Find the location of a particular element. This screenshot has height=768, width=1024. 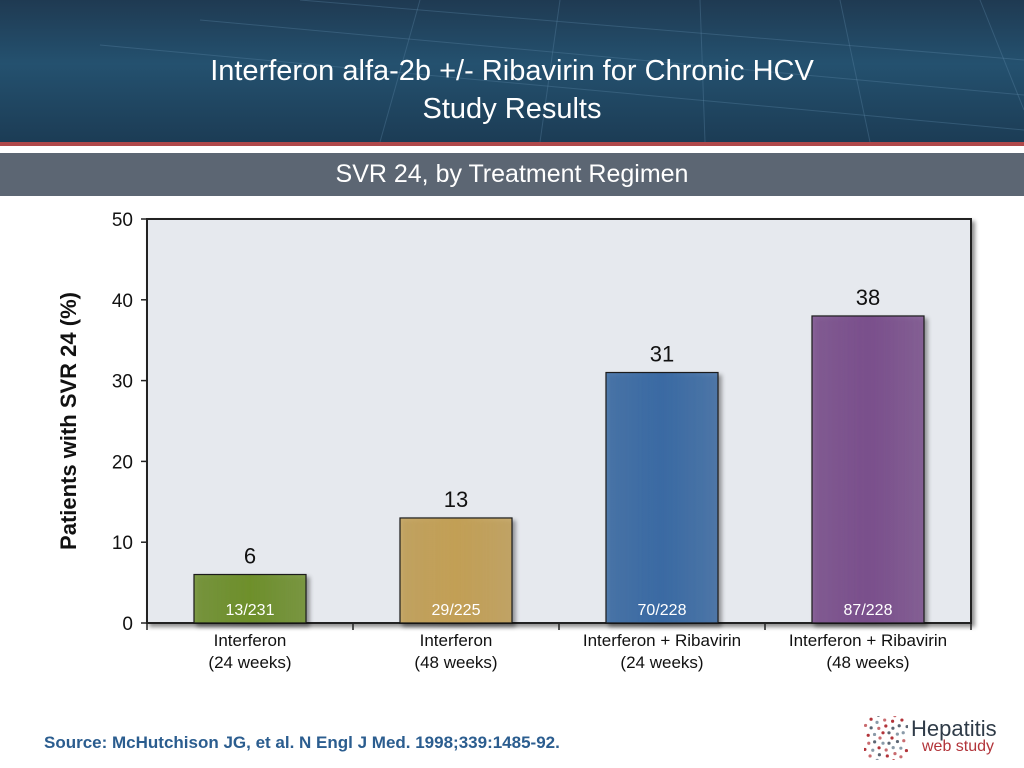

header-divider is located at coordinates (512, 144).